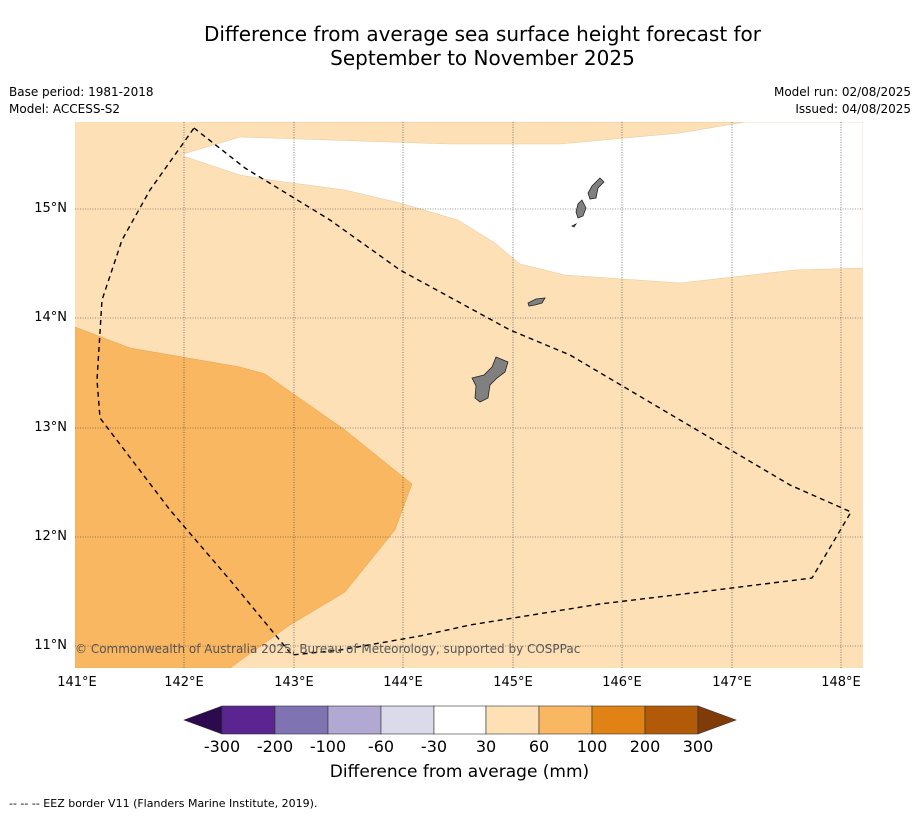 Image resolution: width=919 pixels, height=816 pixels. What do you see at coordinates (328, 746) in the screenshot?
I see `colorbar-tick: -100` at bounding box center [328, 746].